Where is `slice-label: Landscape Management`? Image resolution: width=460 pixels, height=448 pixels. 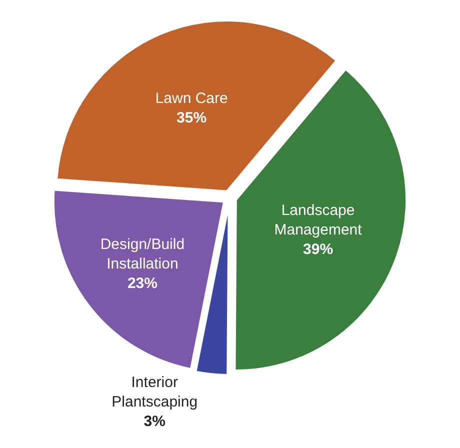 slice-label: Landscape Management is located at coordinates (318, 220).